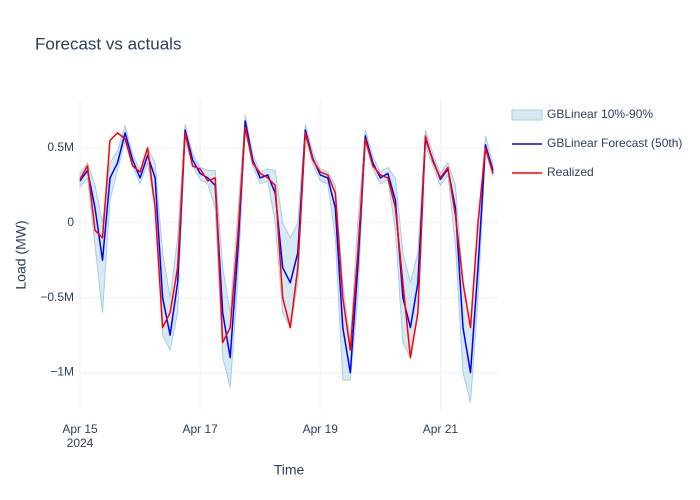 The height and width of the screenshot is (500, 700). I want to click on x-tick-label: Apr 21, so click(440, 429).